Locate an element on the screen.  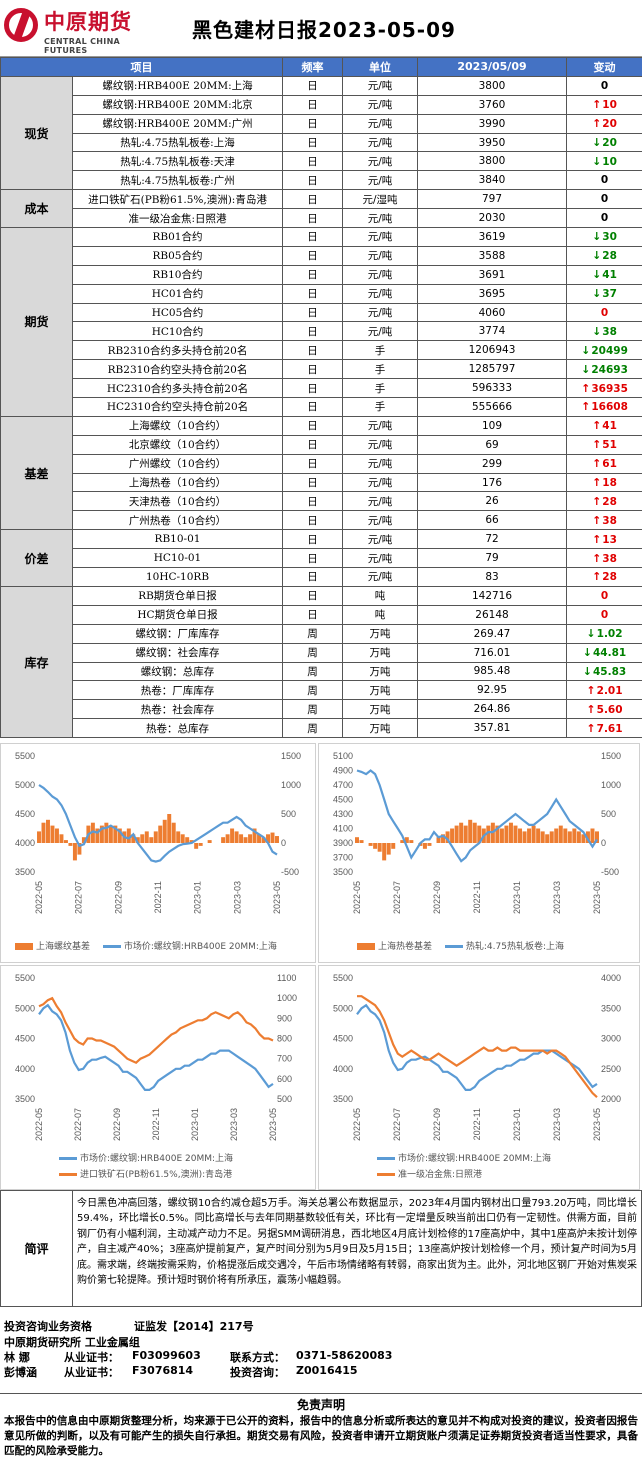
item-cell: 进口铁矿石(PB粉61.5%,澳洲):青岛港 is located at coordinates (177, 199).